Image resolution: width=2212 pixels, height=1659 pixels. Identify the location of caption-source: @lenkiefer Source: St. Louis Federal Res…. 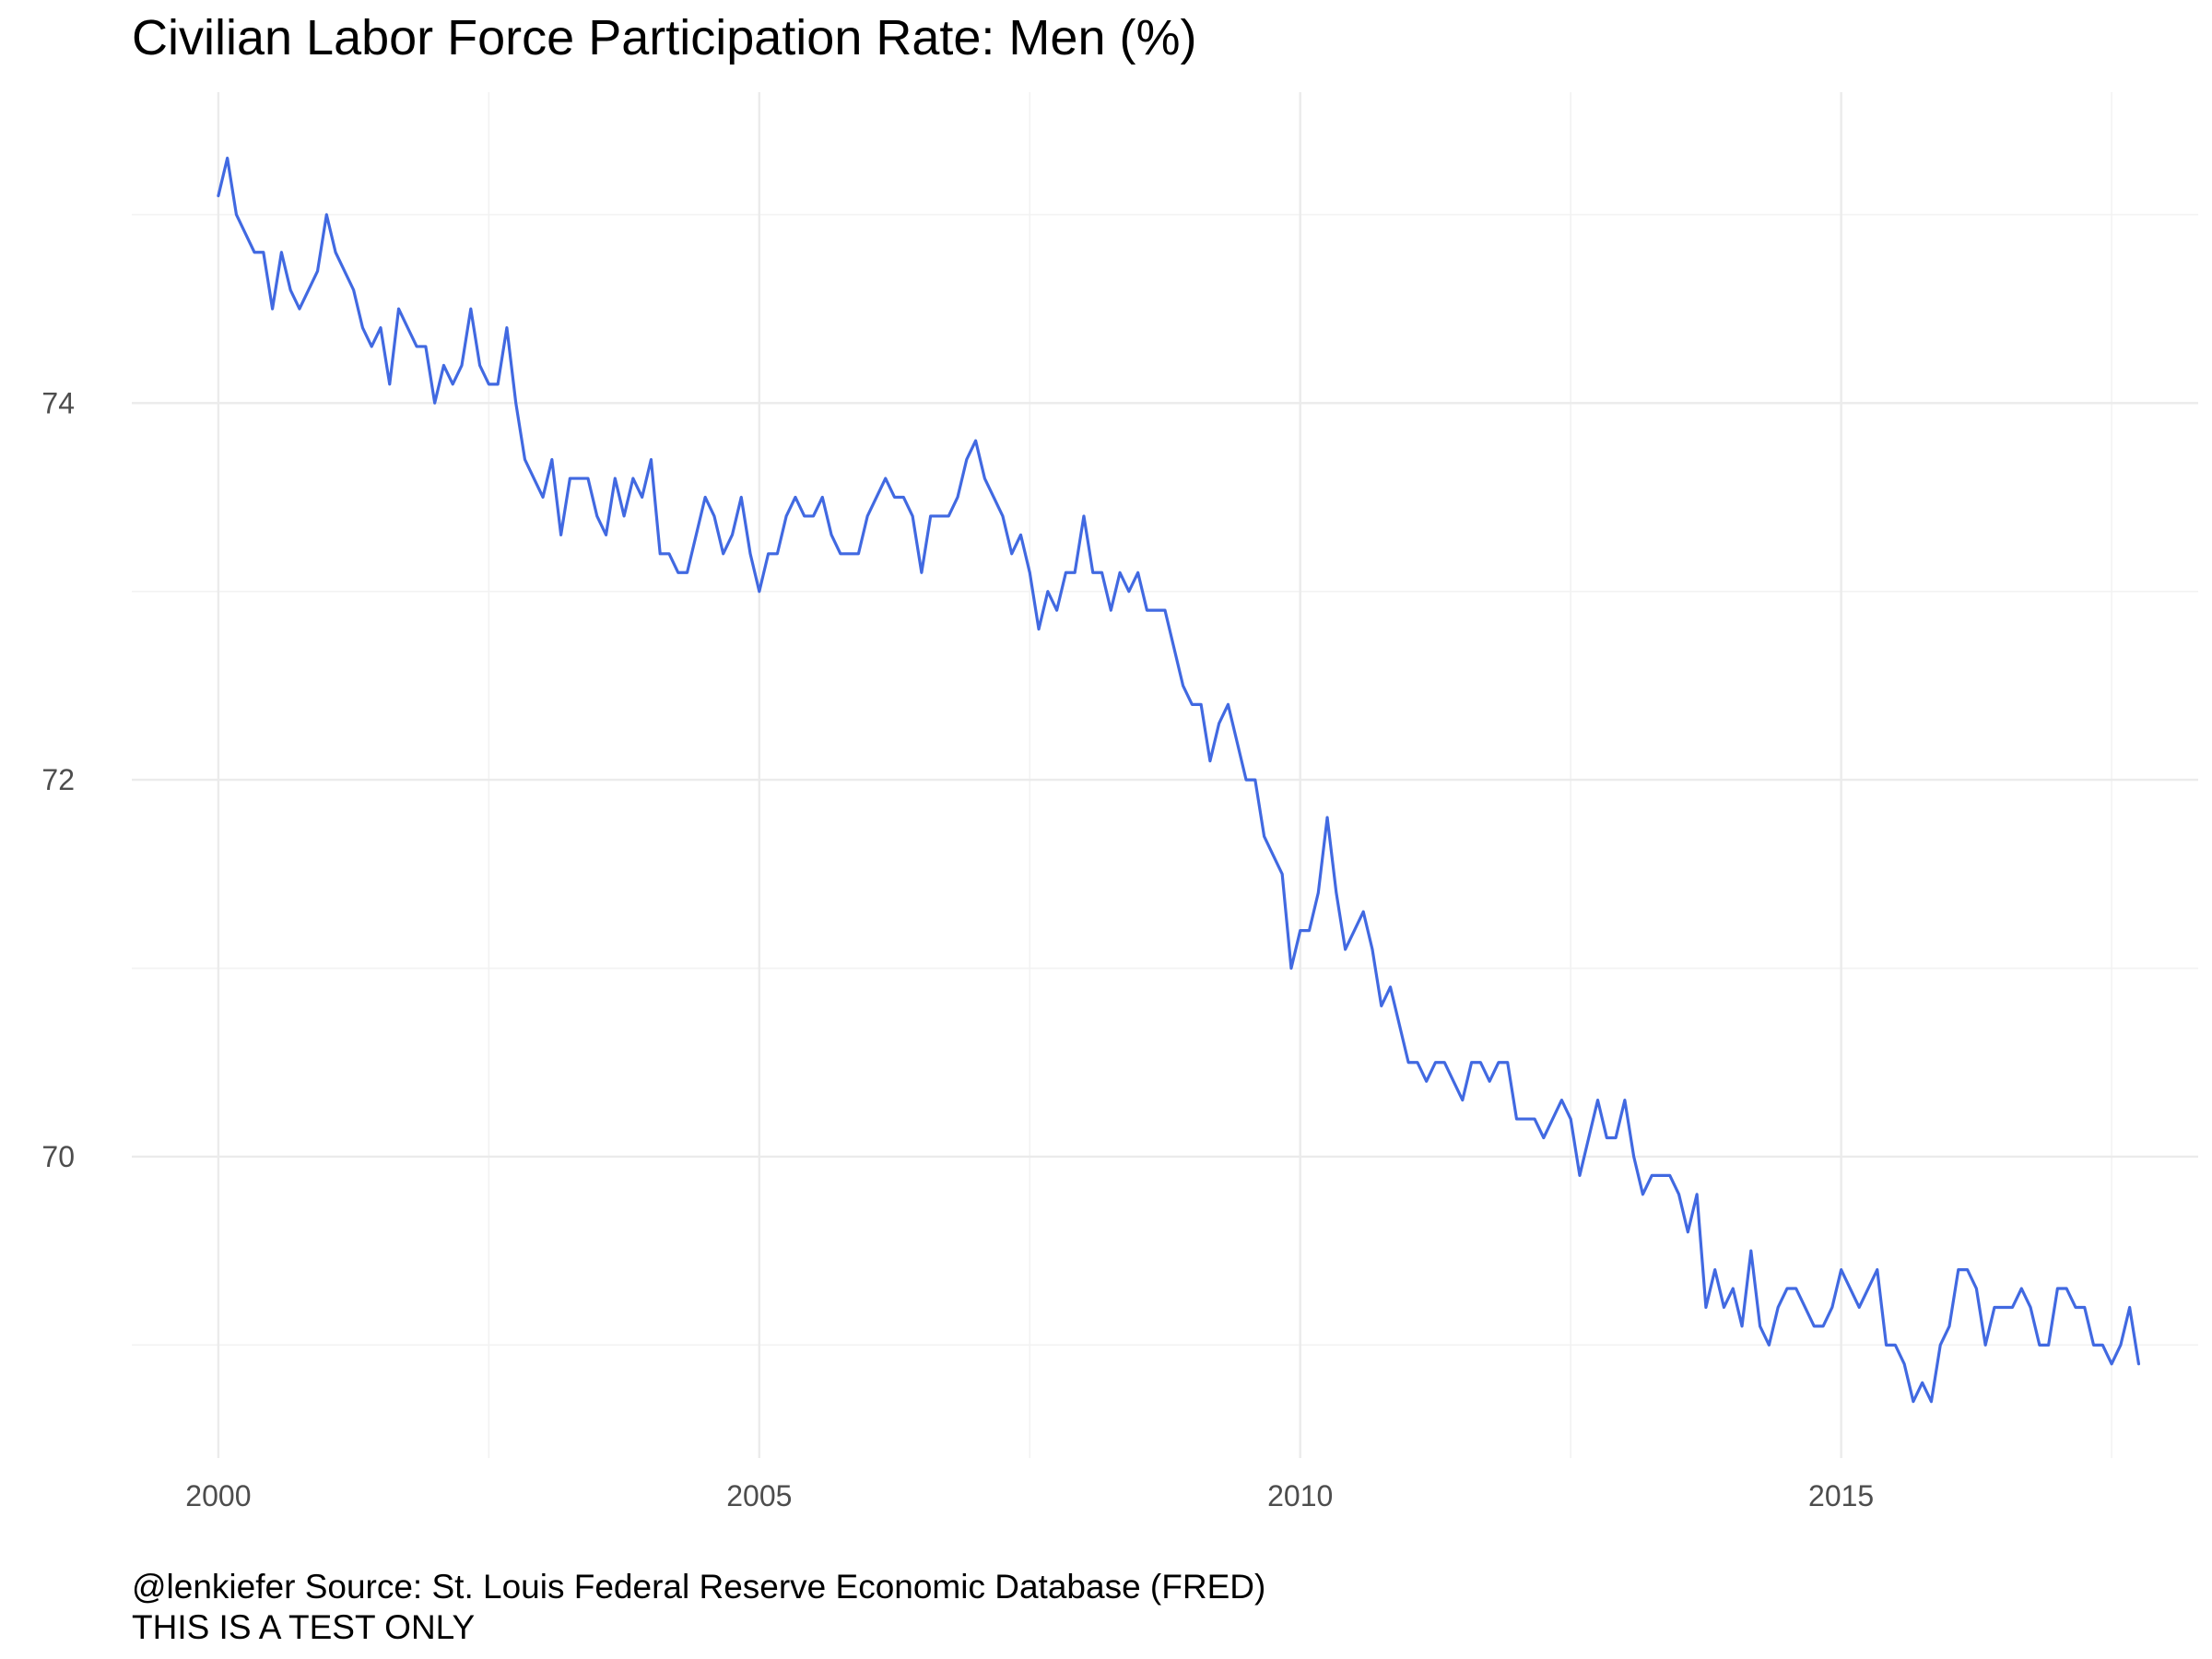
(699, 1587).